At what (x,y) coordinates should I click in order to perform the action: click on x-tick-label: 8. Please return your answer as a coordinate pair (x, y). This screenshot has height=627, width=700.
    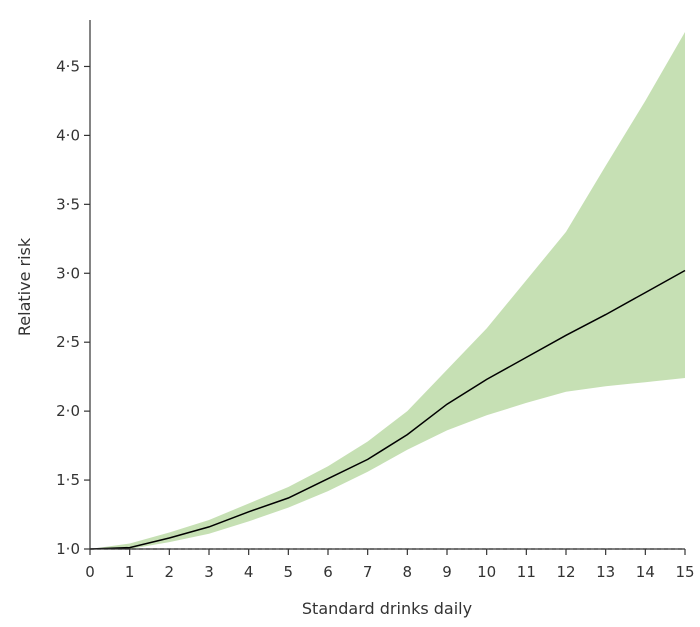
    Looking at the image, I should click on (408, 572).